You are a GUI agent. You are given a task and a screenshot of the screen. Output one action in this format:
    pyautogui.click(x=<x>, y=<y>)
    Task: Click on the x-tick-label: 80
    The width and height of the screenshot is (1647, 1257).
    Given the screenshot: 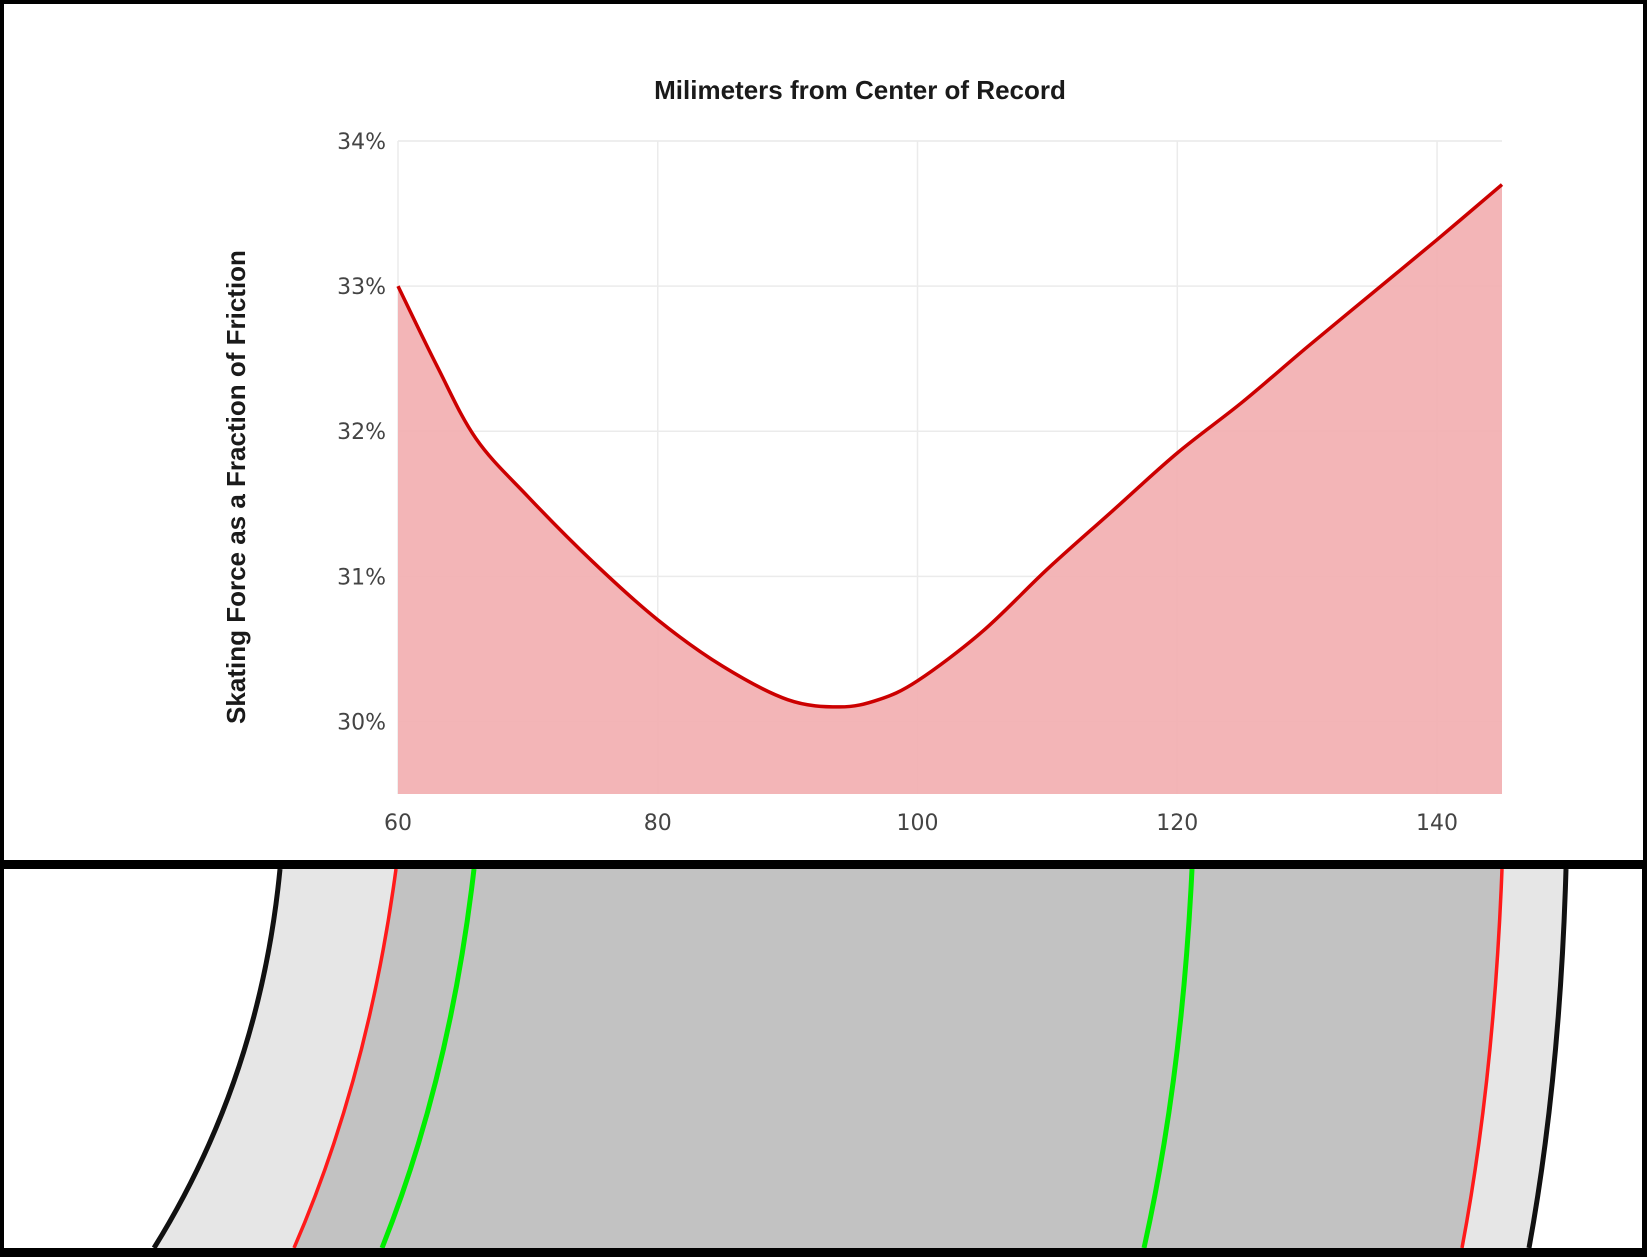 What is the action you would take?
    pyautogui.click(x=658, y=823)
    